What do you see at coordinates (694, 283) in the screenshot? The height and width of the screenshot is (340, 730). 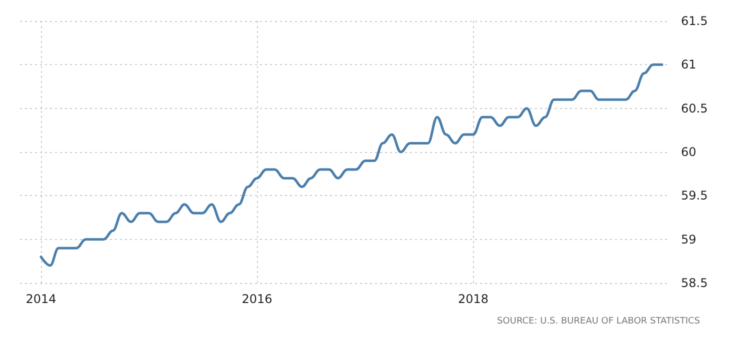 I see `y-tick-label: 58.5` at bounding box center [694, 283].